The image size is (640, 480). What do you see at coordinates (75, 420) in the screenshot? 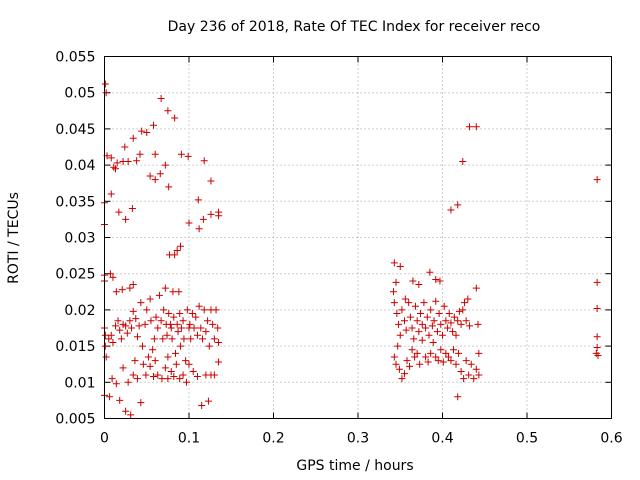
I see `y-tick-label: 0.005` at bounding box center [75, 420].